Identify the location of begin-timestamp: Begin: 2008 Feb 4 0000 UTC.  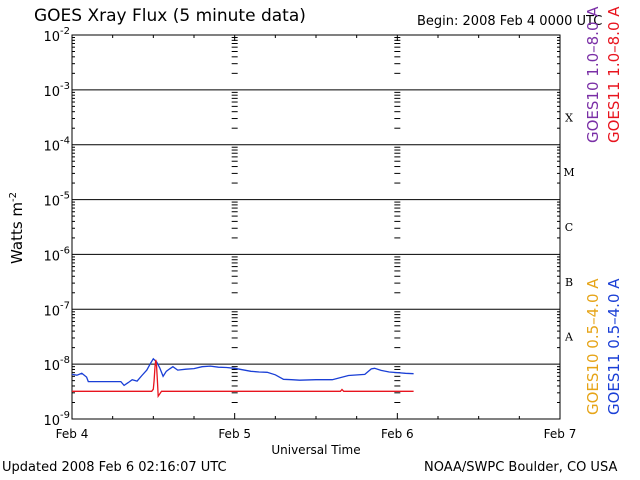
(510, 21).